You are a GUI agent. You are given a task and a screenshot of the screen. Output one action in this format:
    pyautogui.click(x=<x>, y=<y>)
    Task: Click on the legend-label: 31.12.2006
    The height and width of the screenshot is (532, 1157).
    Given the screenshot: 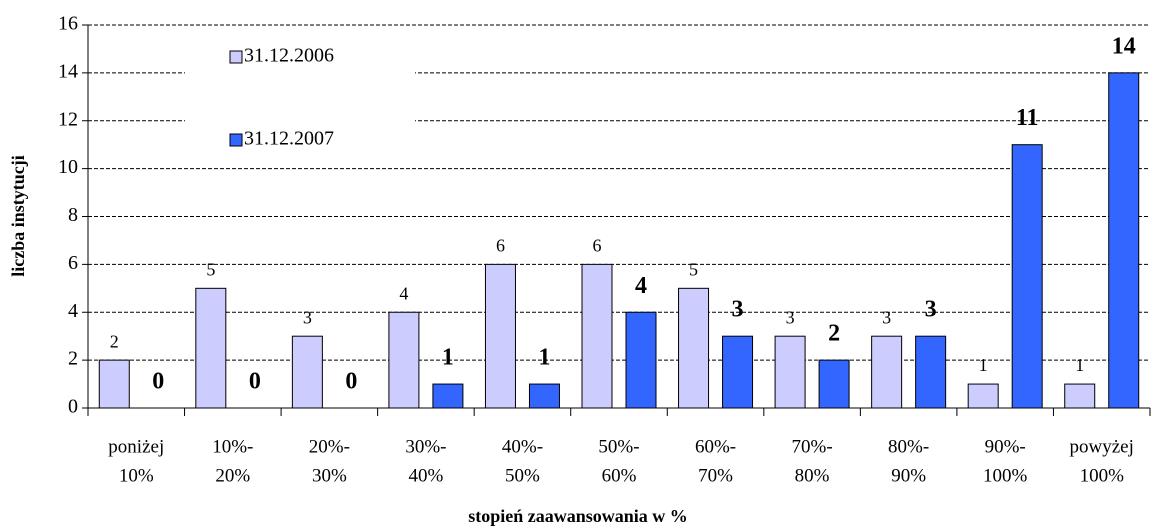 What is the action you would take?
    pyautogui.click(x=289, y=56)
    